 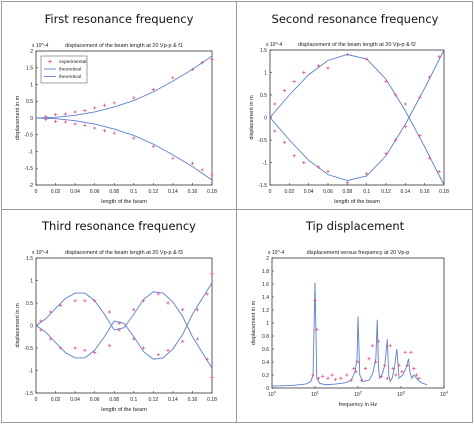 I want to click on y-tick-label: 1.2, so click(x=265, y=311).